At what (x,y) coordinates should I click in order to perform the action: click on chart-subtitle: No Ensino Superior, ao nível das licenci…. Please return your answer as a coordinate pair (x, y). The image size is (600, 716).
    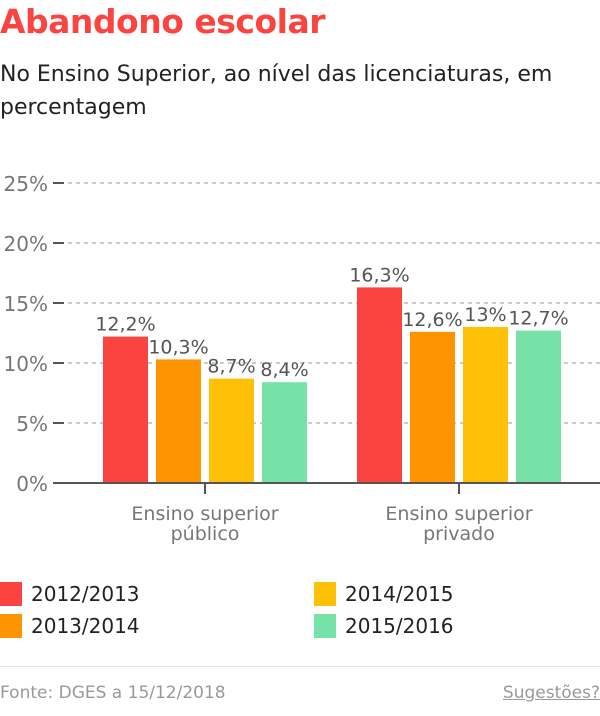
    Looking at the image, I should click on (276, 91).